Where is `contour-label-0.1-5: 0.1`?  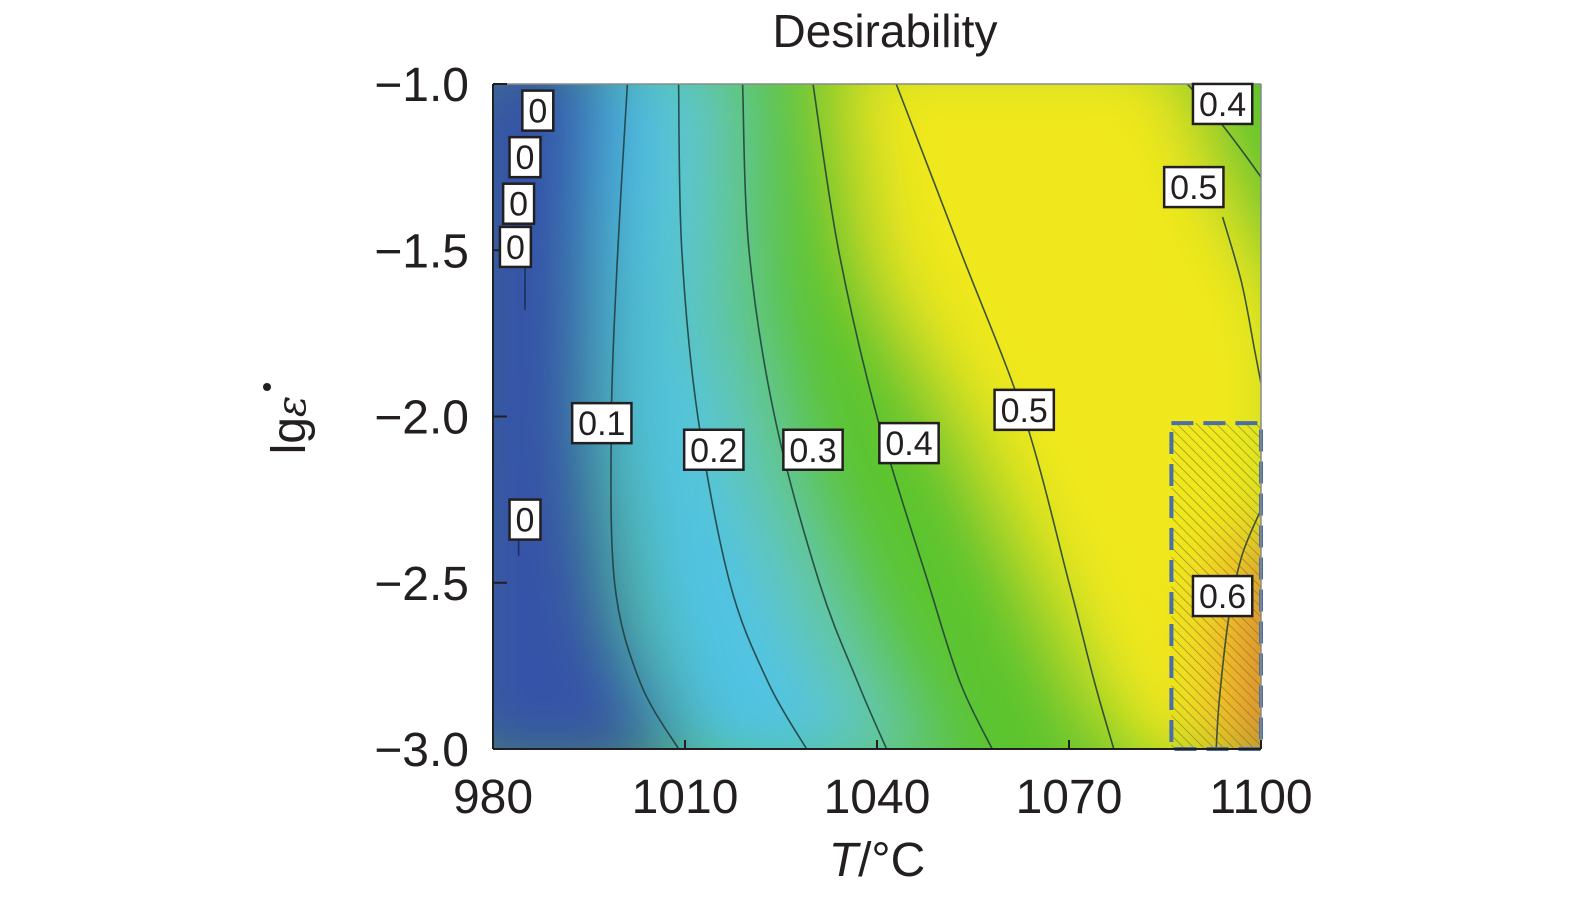 contour-label-0.1-5: 0.1 is located at coordinates (601, 423).